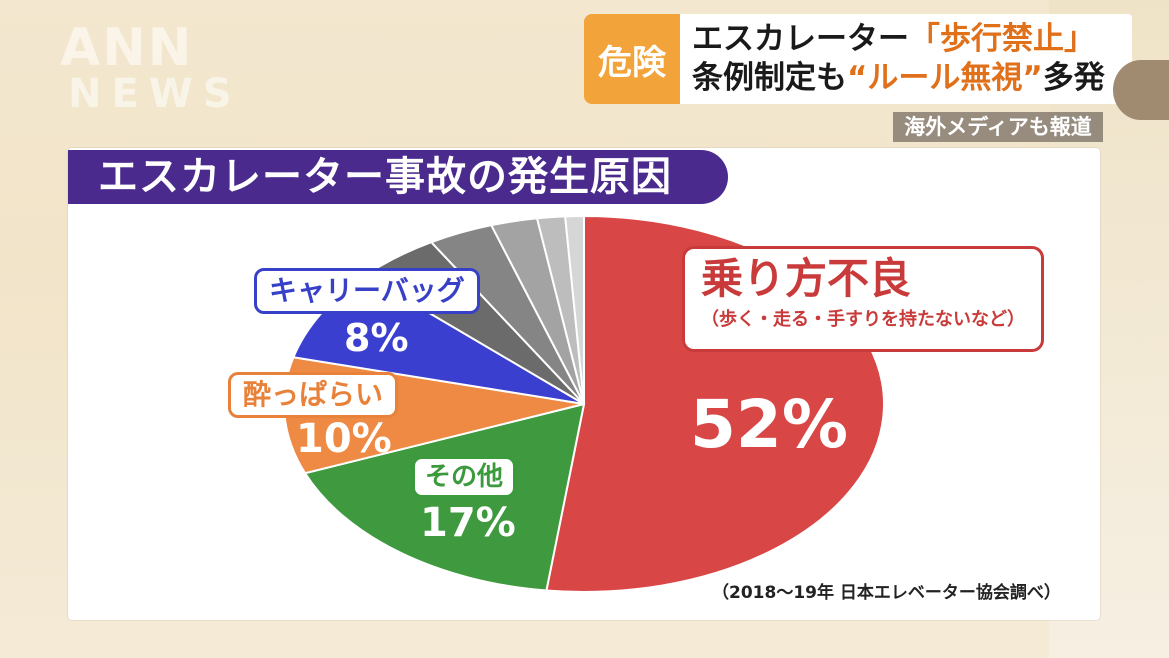 The width and height of the screenshot is (1169, 658). I want to click on headline-box: エスカレーター「歩行禁止」 条例制定も“ルール無視”多発, so click(906, 59).